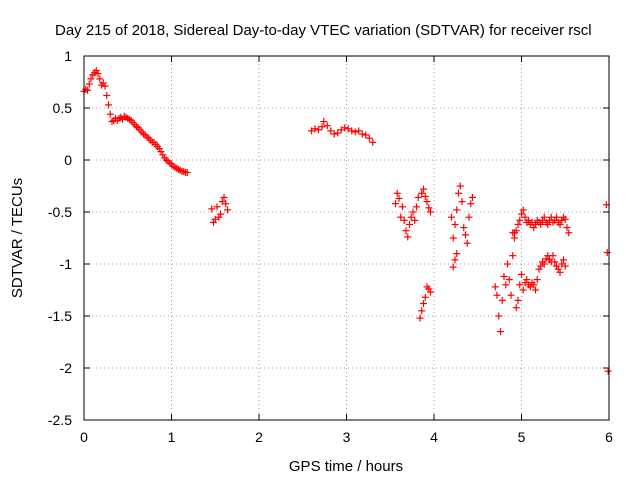  I want to click on x-tick-label: 3, so click(347, 437).